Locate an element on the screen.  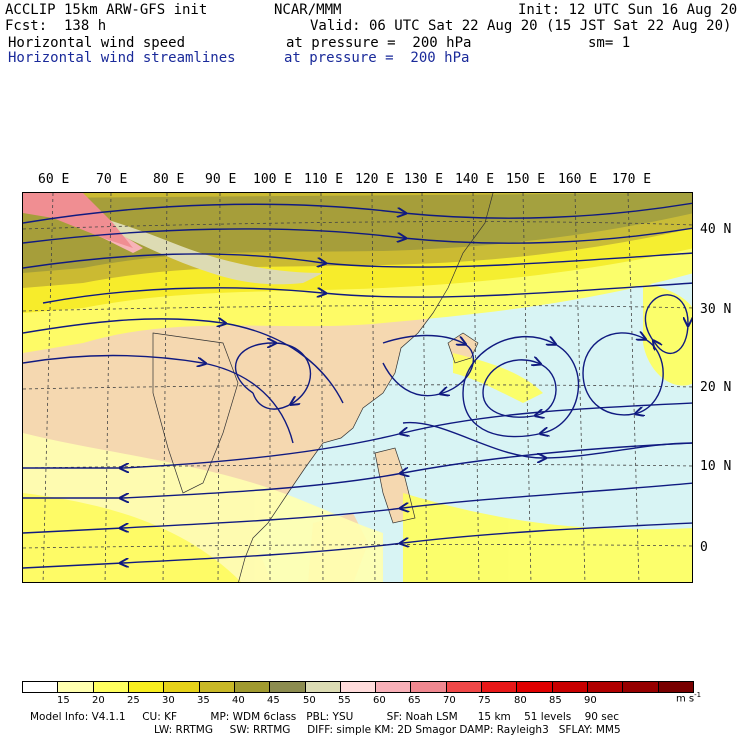
colorbar-tick: 45 is located at coordinates (273, 700).